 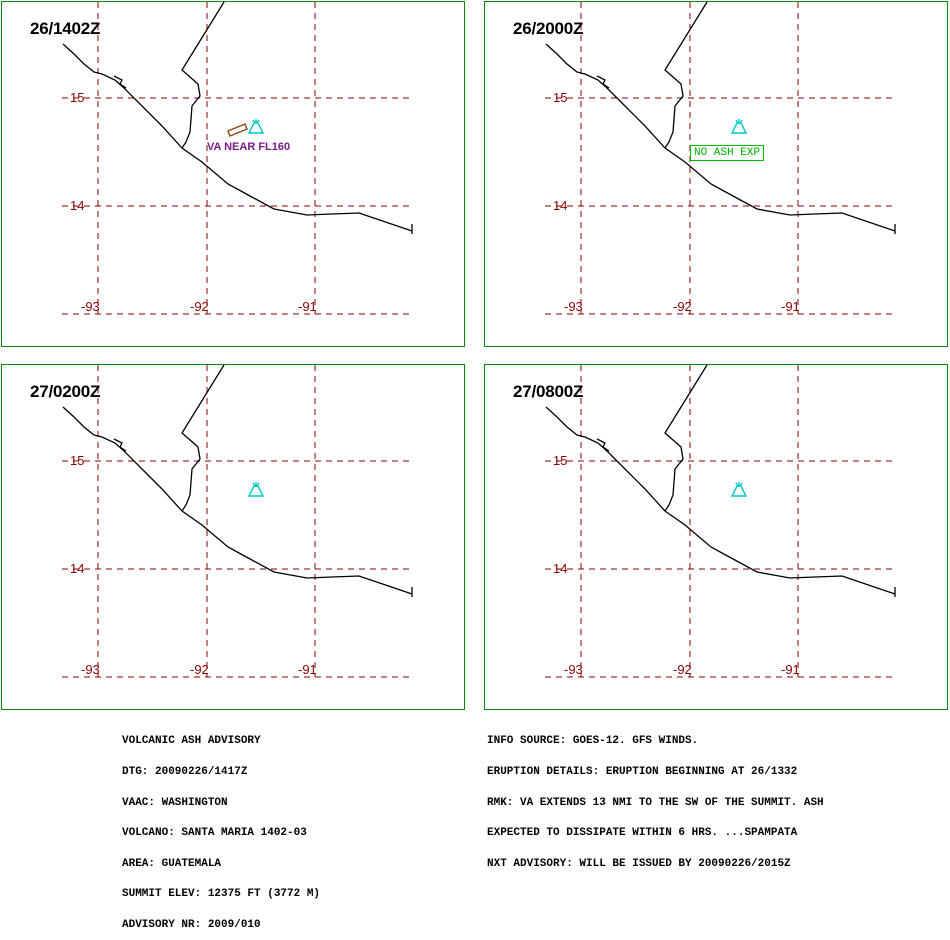 I want to click on advisory-line: VOLCANO: SANTA MARIA 1402-03, so click(x=214, y=833).